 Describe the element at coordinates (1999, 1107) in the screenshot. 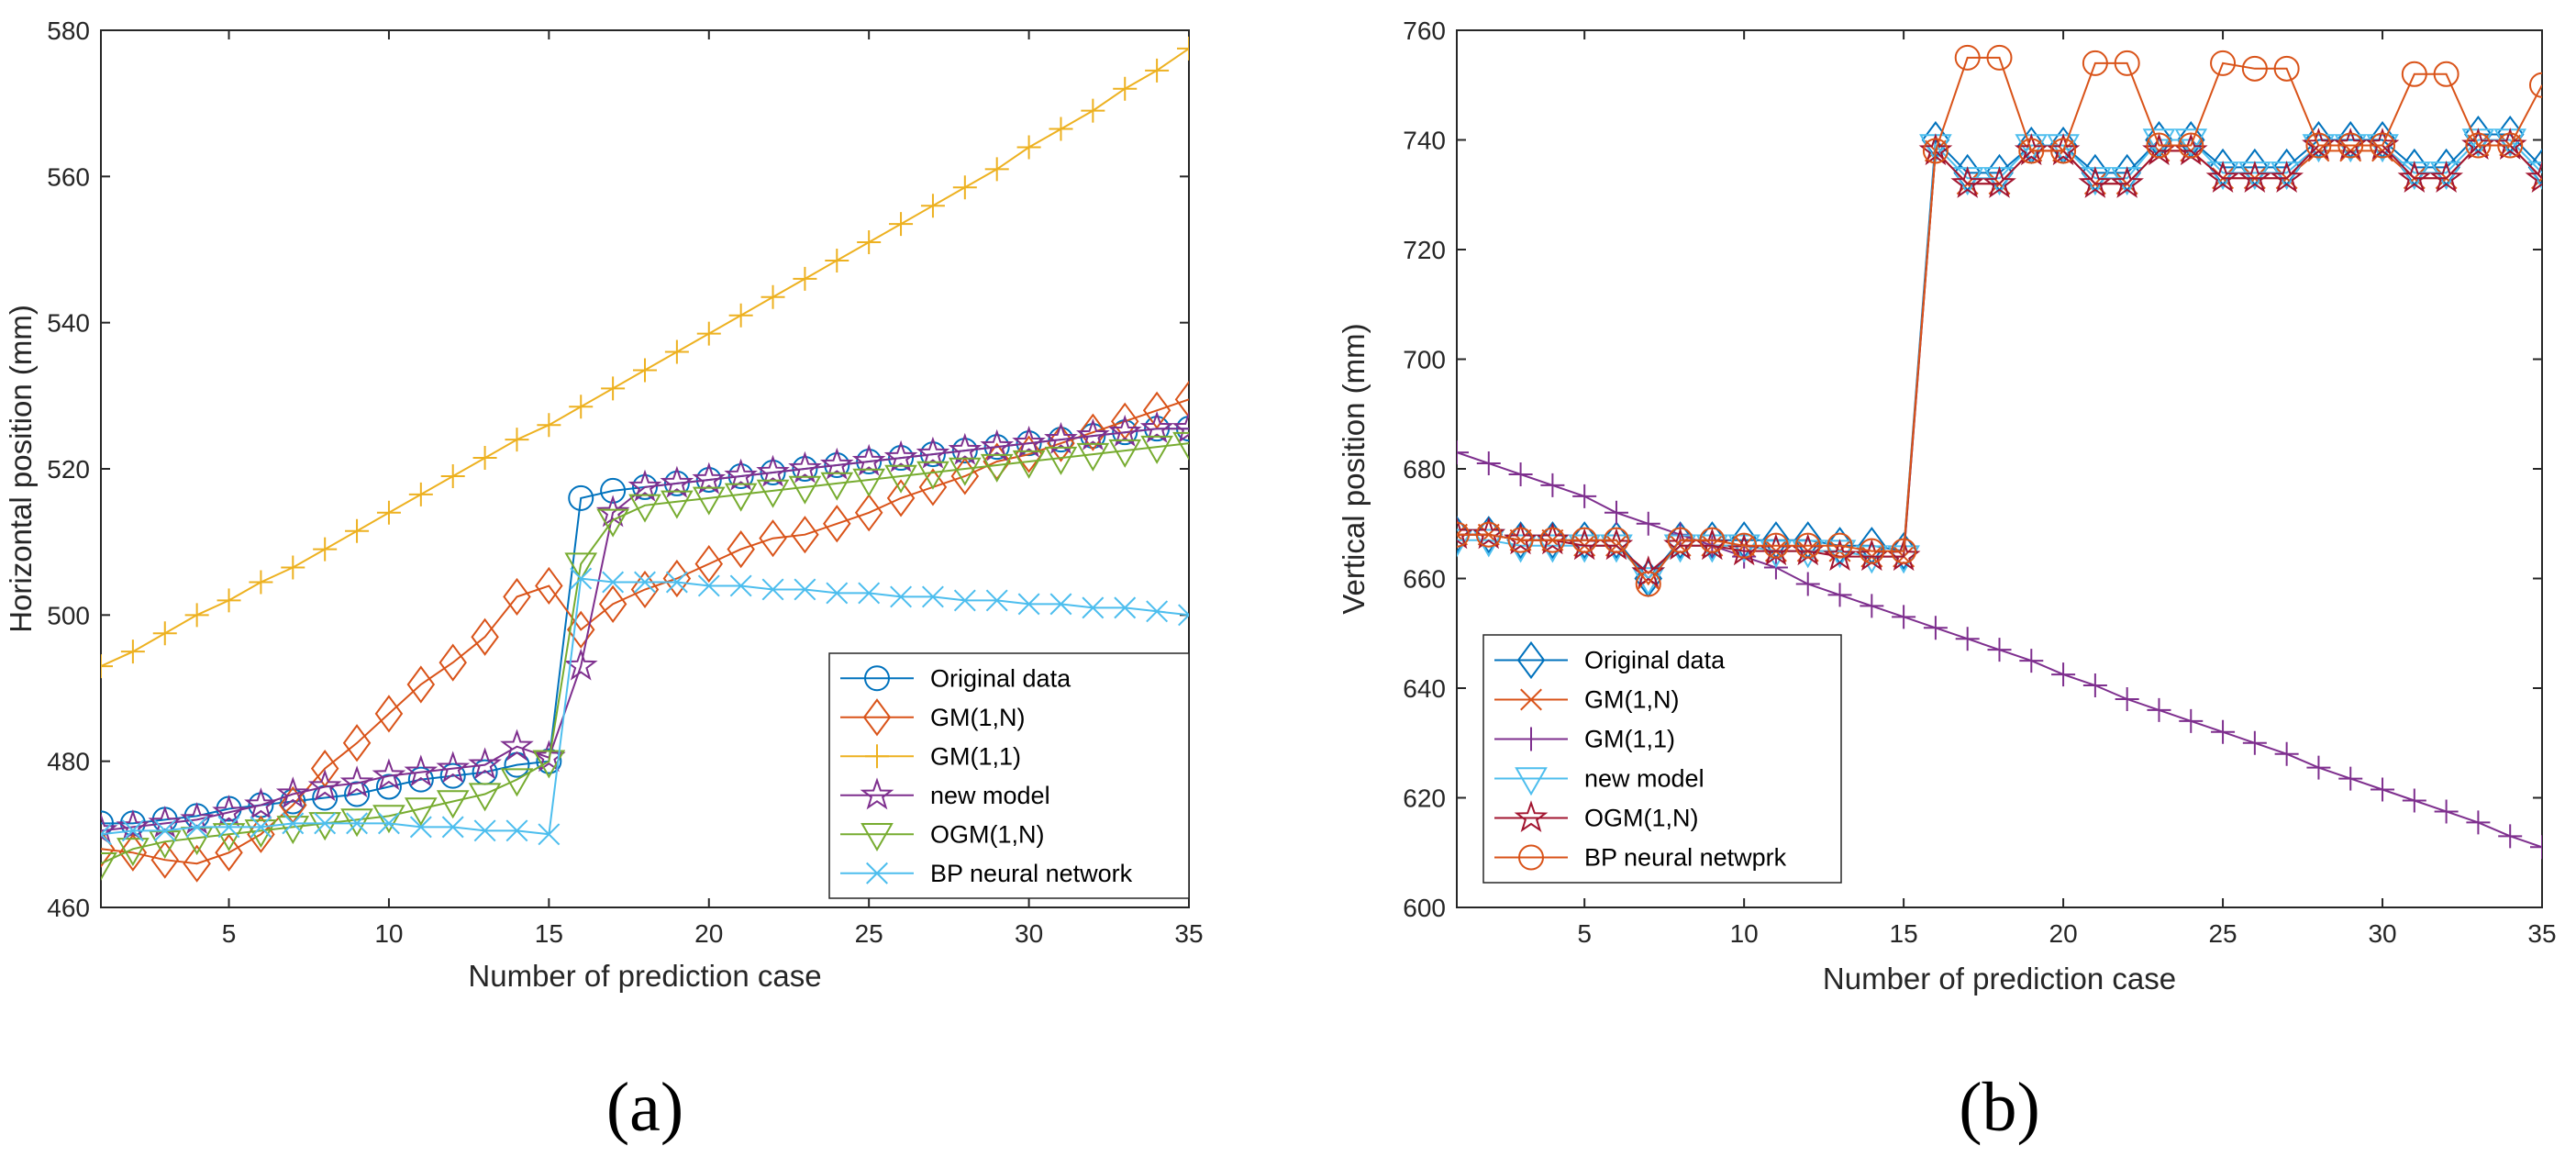

I see `panel-label: (b)` at that location.